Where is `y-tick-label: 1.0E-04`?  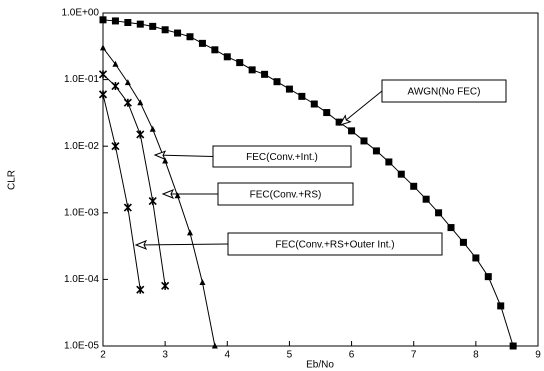
y-tick-label: 1.0E-04 is located at coordinates (81, 279).